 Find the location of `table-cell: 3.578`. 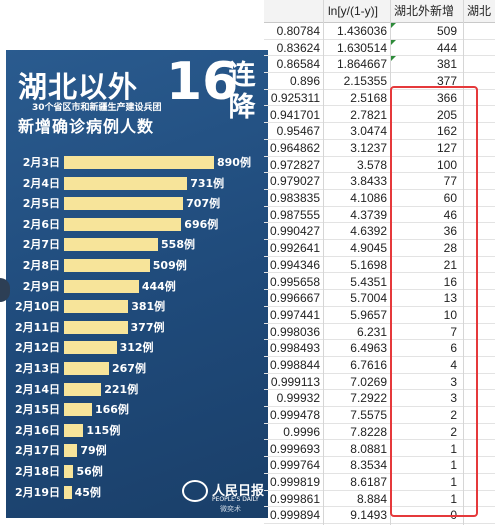

table-cell: 3.578 is located at coordinates (371, 164).